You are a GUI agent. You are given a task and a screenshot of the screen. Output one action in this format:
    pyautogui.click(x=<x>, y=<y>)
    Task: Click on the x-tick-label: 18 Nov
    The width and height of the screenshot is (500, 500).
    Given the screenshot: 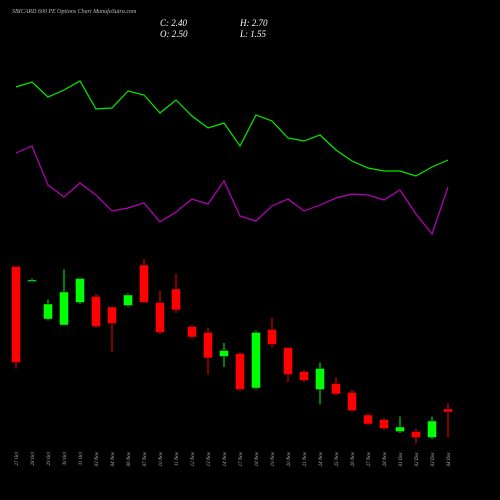 What is the action you would take?
    pyautogui.click(x=257, y=458)
    